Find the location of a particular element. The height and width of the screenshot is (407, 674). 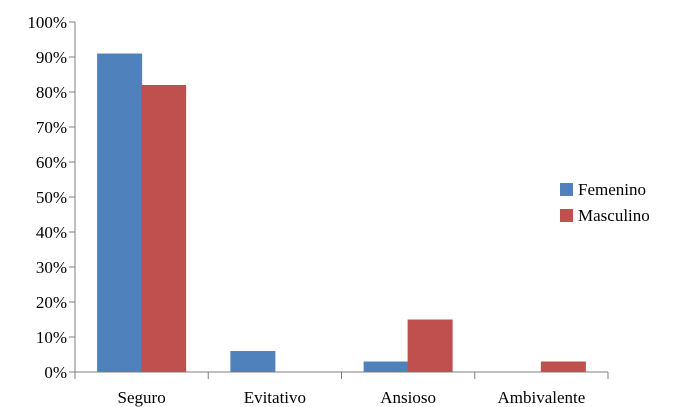

bar-masculino-seguro is located at coordinates (164, 228).